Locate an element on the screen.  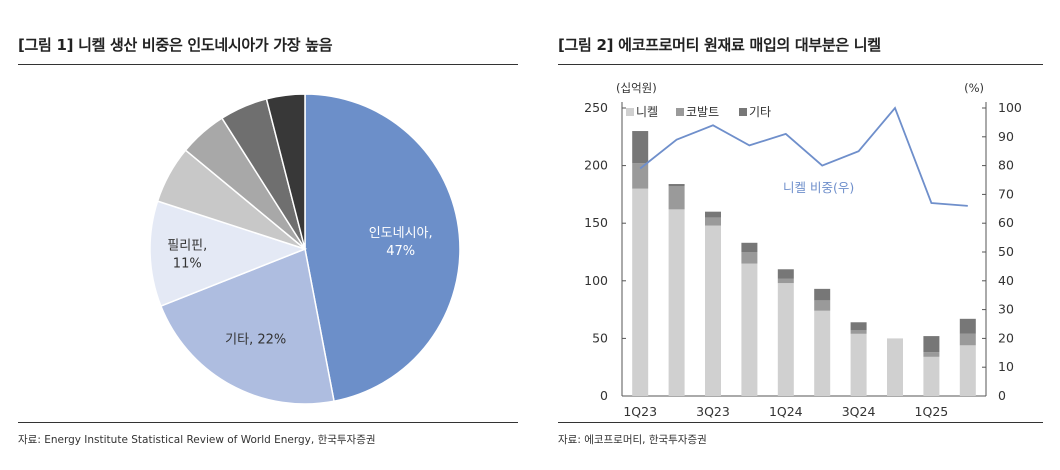
legend-label-니켈: 니켈 is located at coordinates (647, 112).